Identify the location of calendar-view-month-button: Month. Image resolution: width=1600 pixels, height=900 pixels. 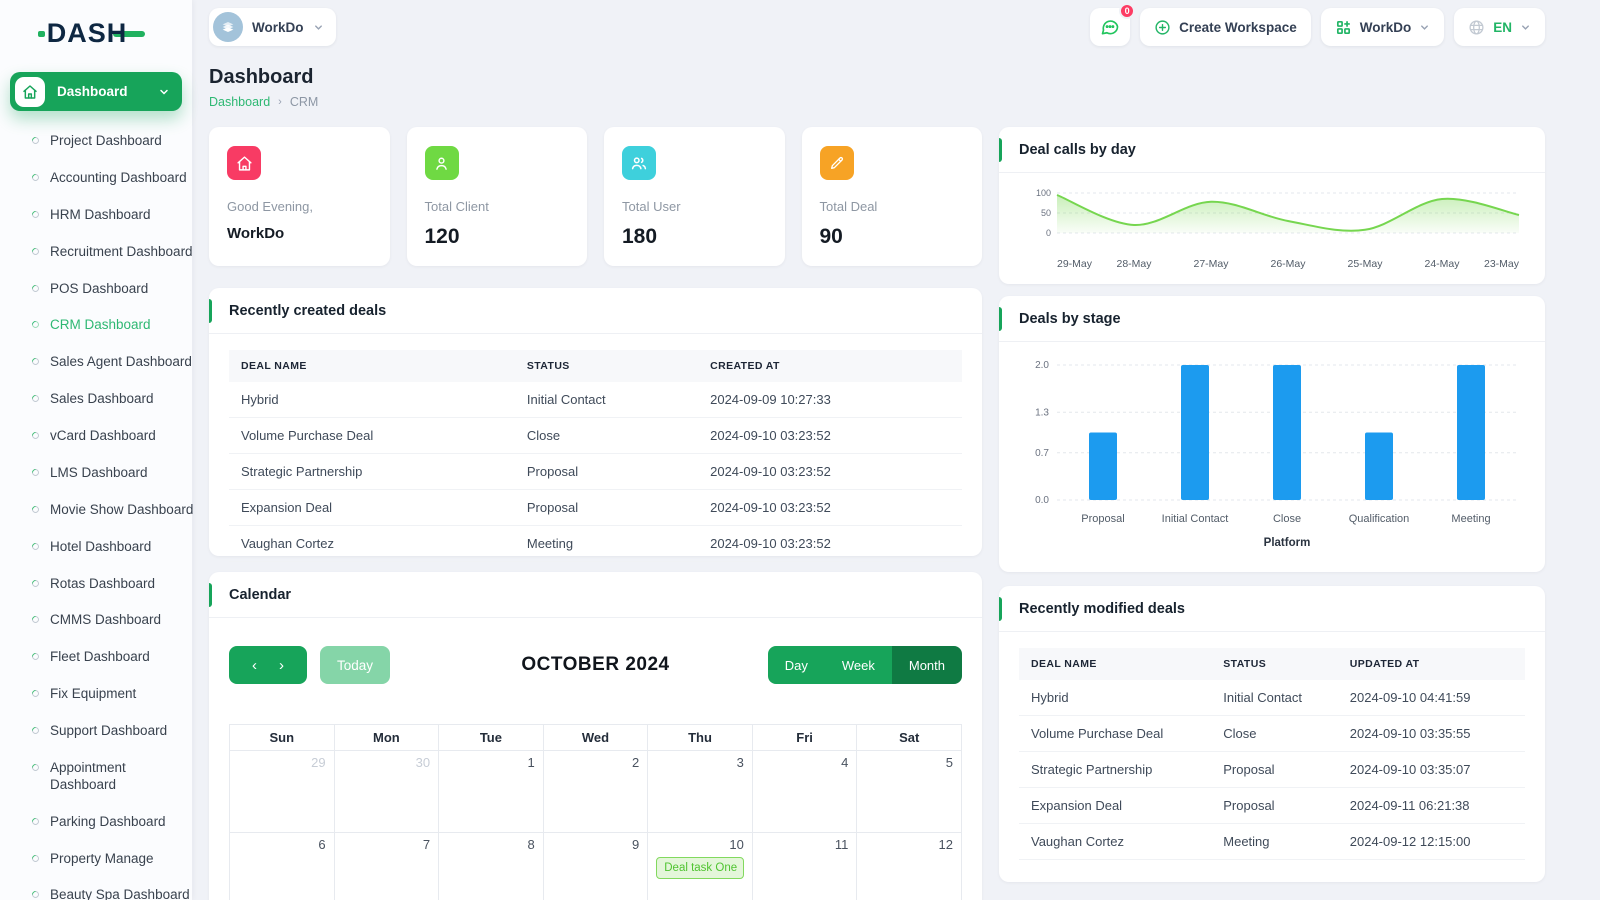
(926, 665).